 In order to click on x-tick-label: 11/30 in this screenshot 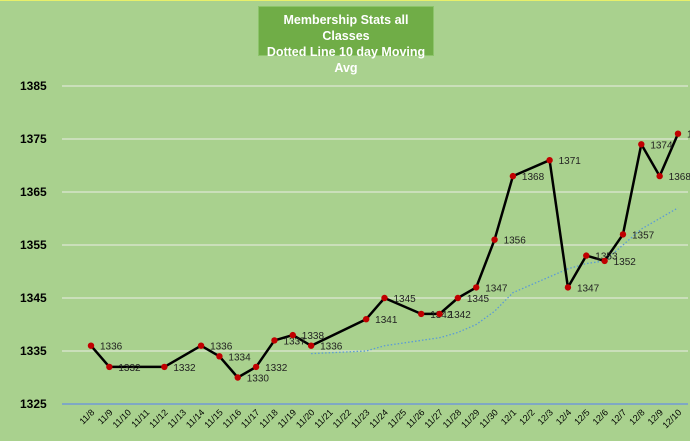, I will do `click(488, 418)`.